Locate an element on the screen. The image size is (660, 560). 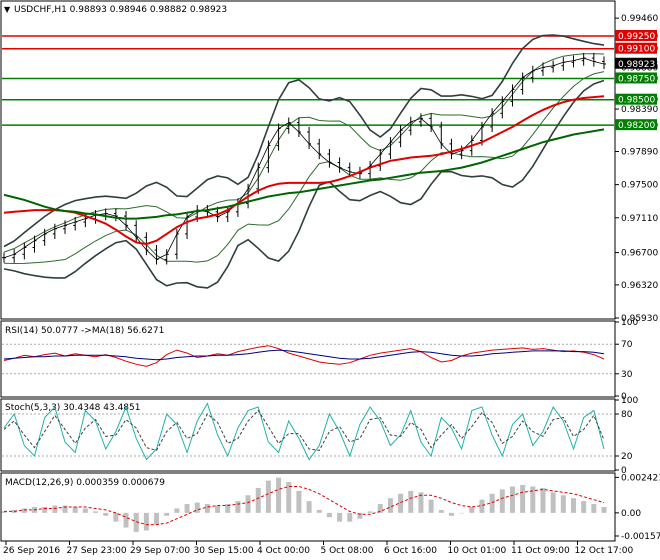
rsi-plot: 100 70 30 0 is located at coordinates (320, 360).